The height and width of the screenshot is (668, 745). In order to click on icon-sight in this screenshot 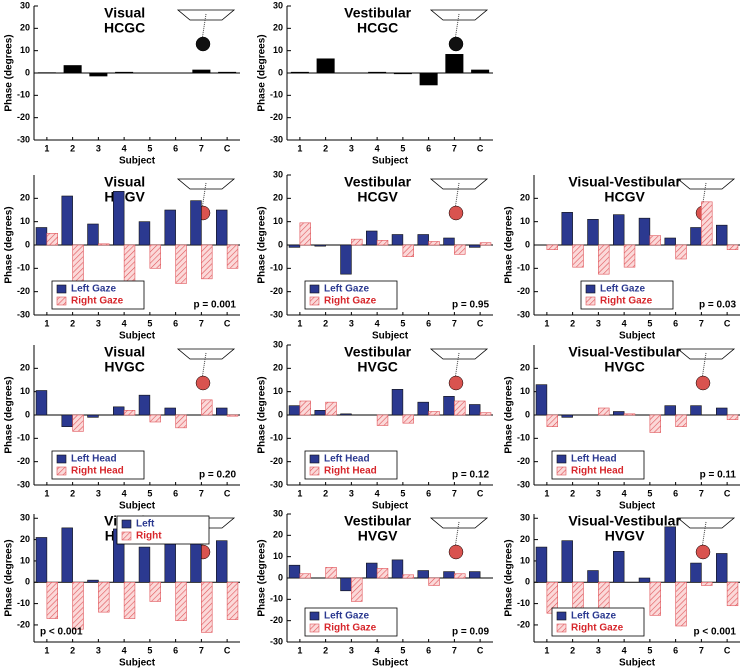, I will do `click(704, 196)`.